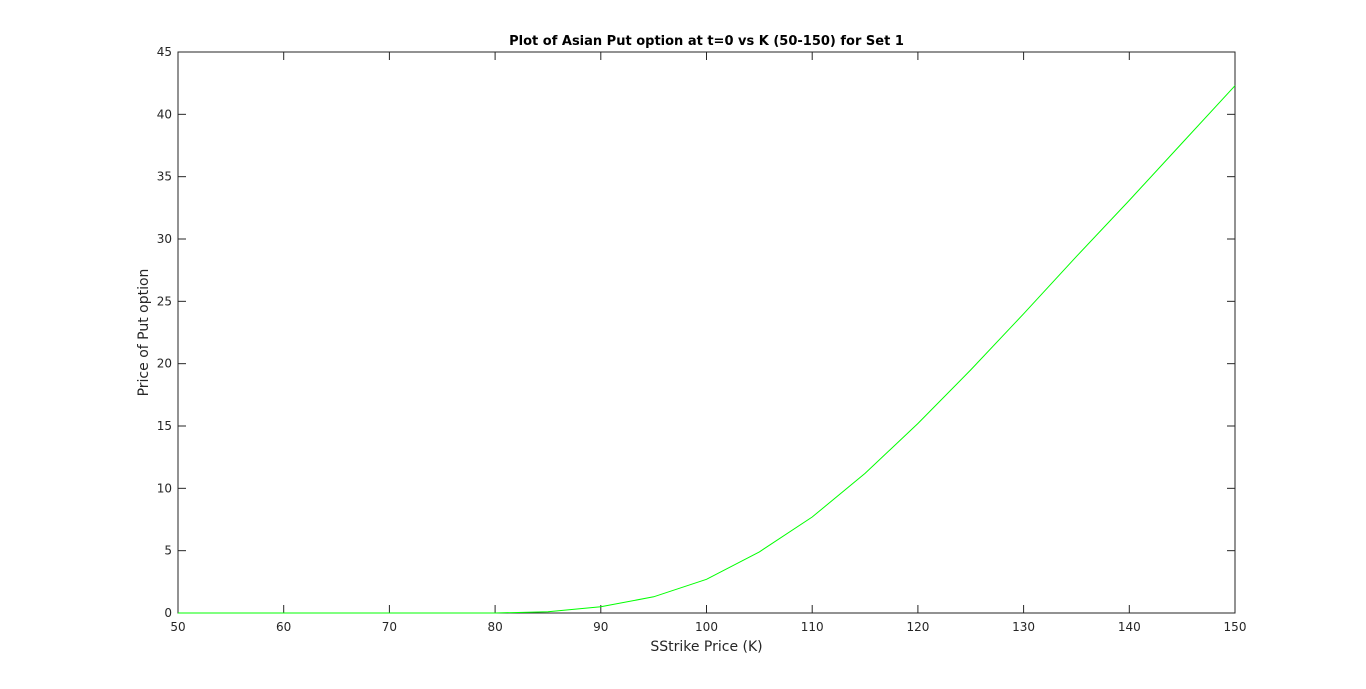 The image size is (1366, 689). What do you see at coordinates (706, 647) in the screenshot?
I see `x-axis-label: SStrike Price (K)` at bounding box center [706, 647].